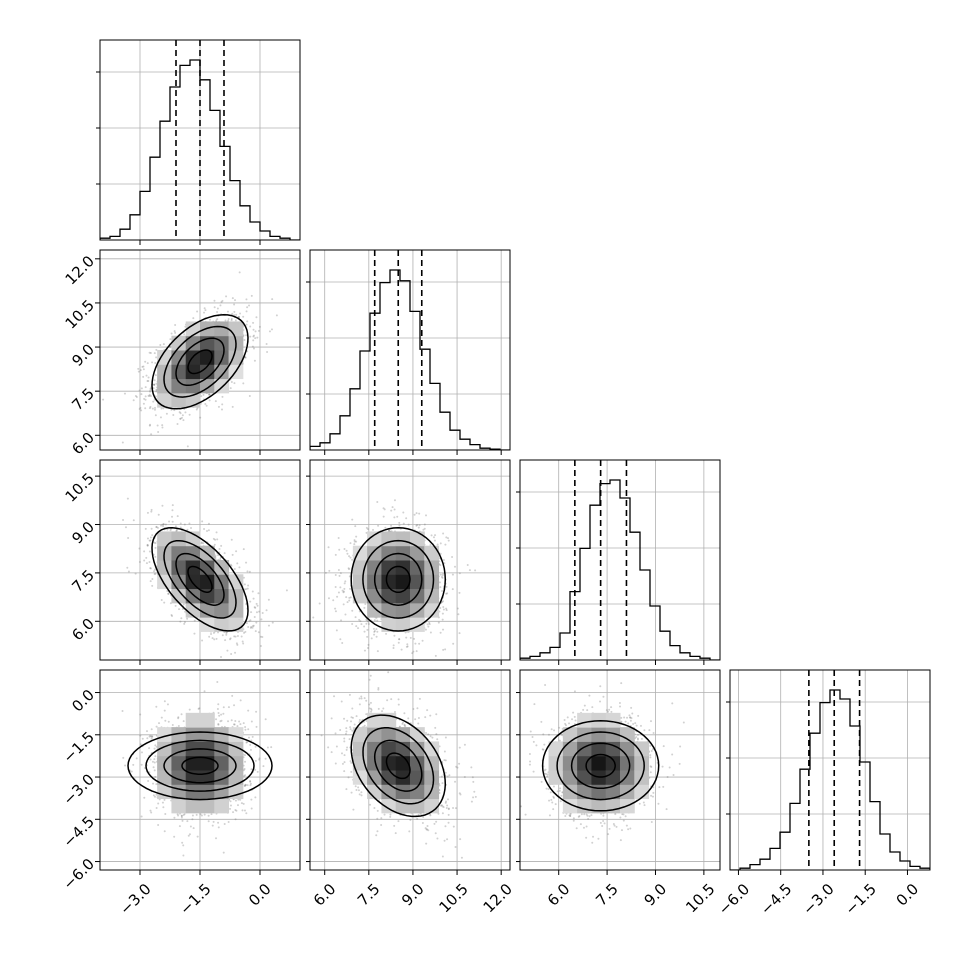  What do you see at coordinates (83, 399) in the screenshot?
I see `y-tick-label: 7.5` at bounding box center [83, 399].